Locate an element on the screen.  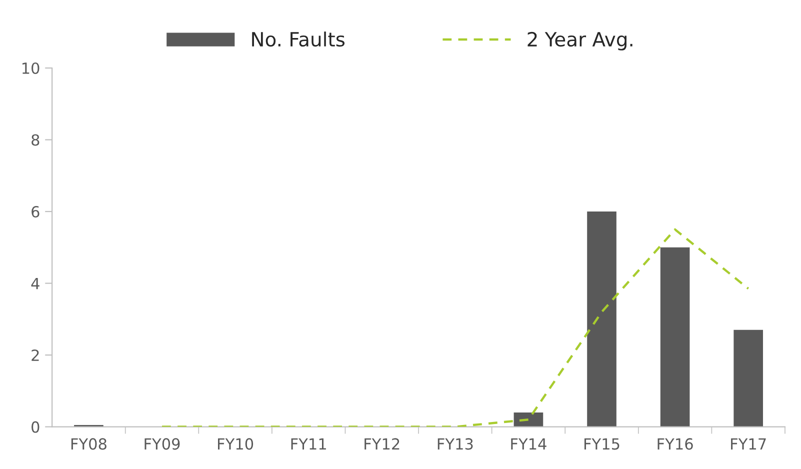
x-tick-label: FY12 is located at coordinates (382, 444).